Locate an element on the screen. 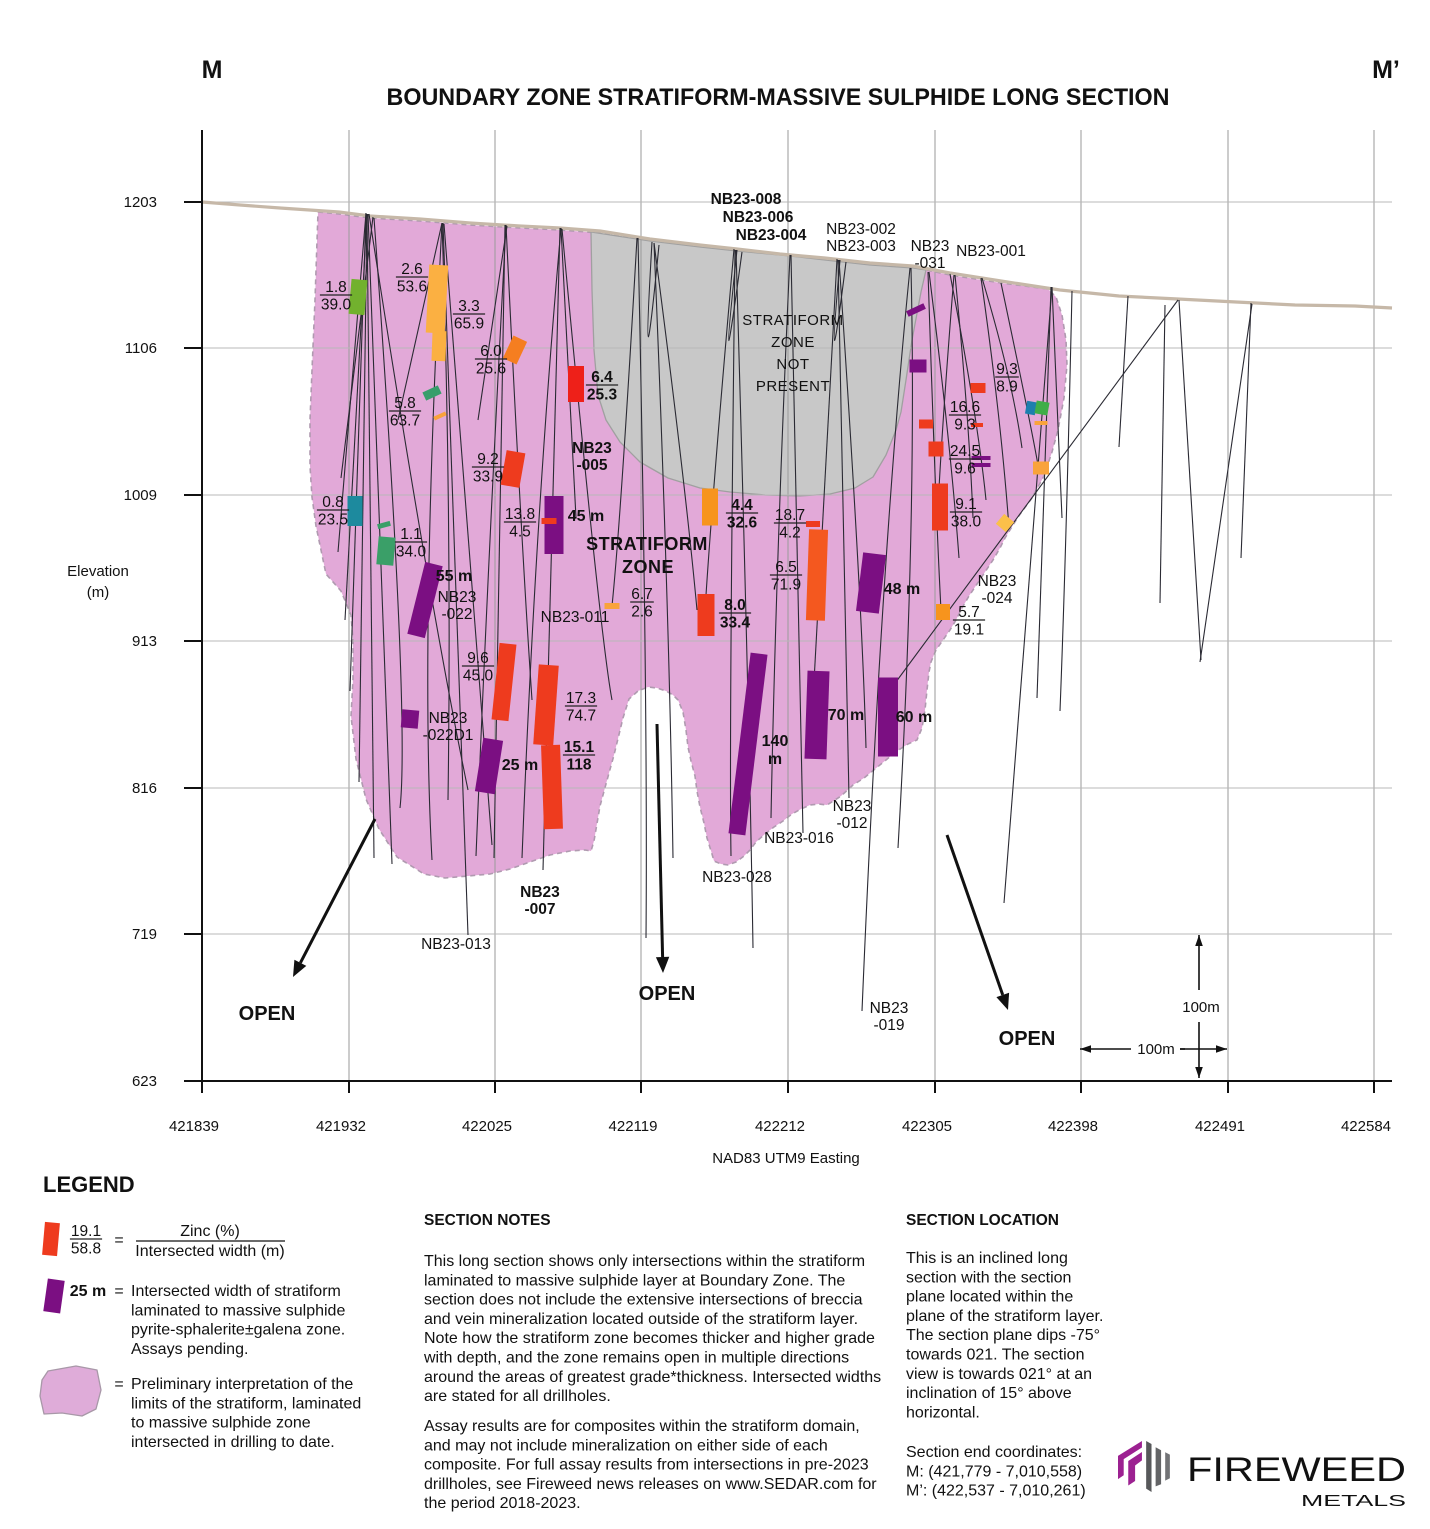 The image size is (1430, 1529). svg-text: SECTION LOCATION is located at coordinates (982, 1220).